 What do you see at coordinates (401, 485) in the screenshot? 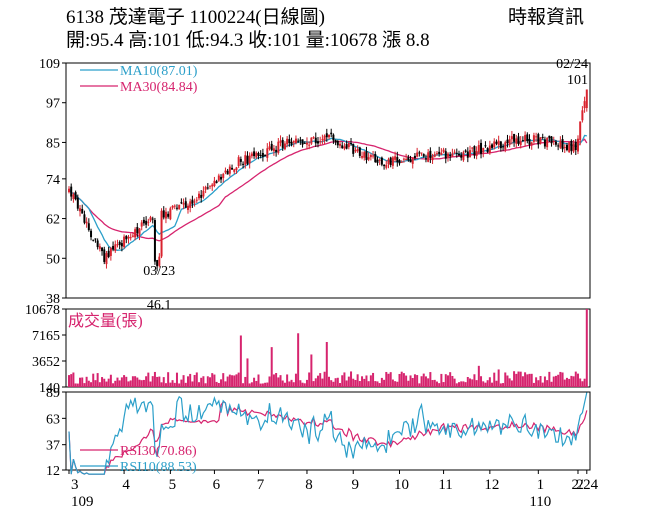
I see `x-month-label: 10` at bounding box center [401, 485].